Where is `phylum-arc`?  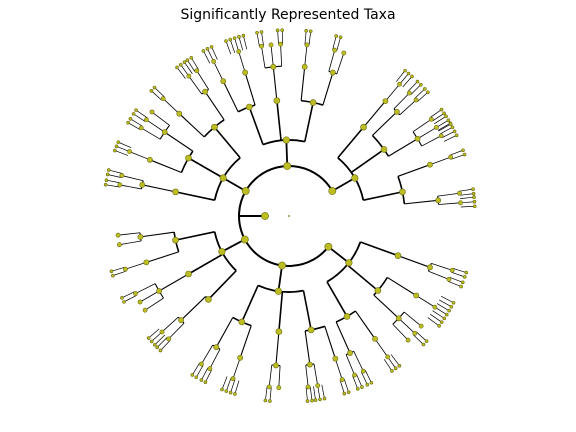 phylum-arc is located at coordinates (351, 179).